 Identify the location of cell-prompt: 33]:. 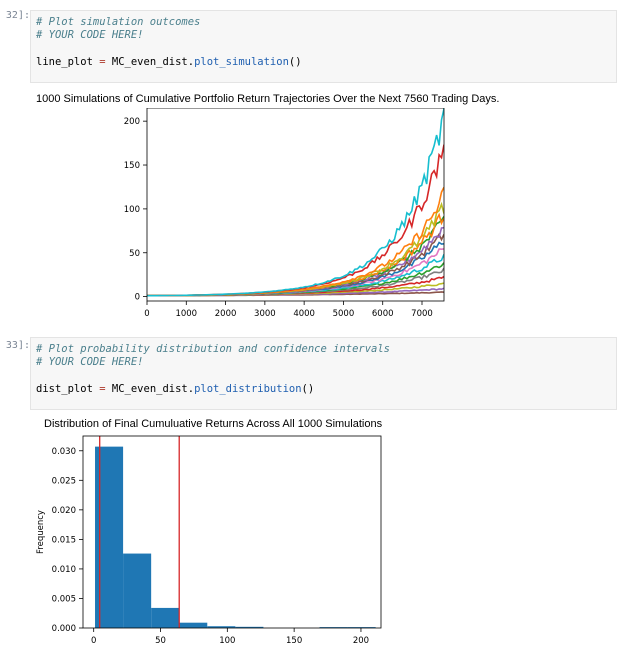
(17, 345).